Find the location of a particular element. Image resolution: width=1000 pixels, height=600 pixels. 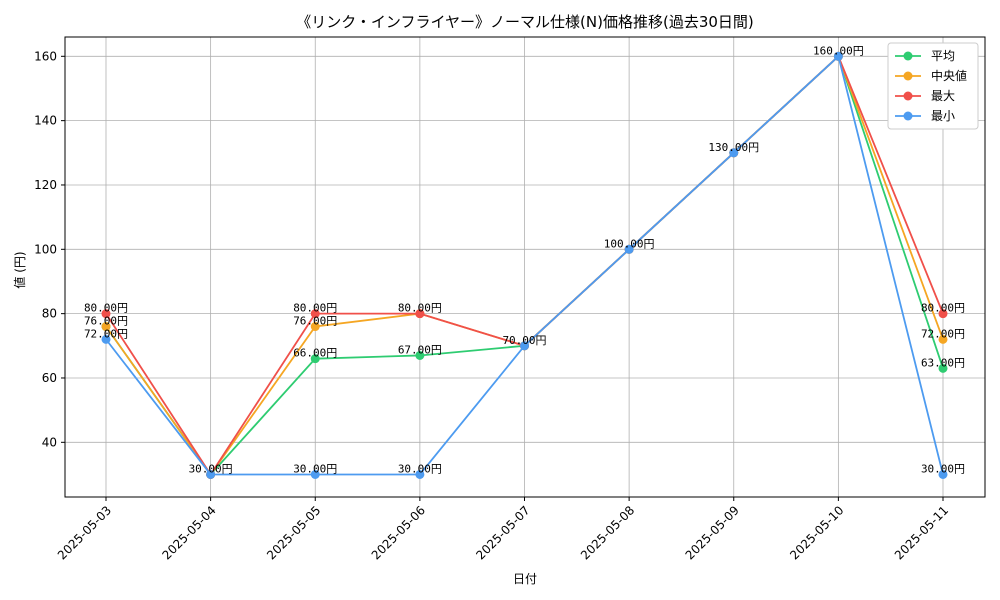

legend-label: 最小 is located at coordinates (943, 116).